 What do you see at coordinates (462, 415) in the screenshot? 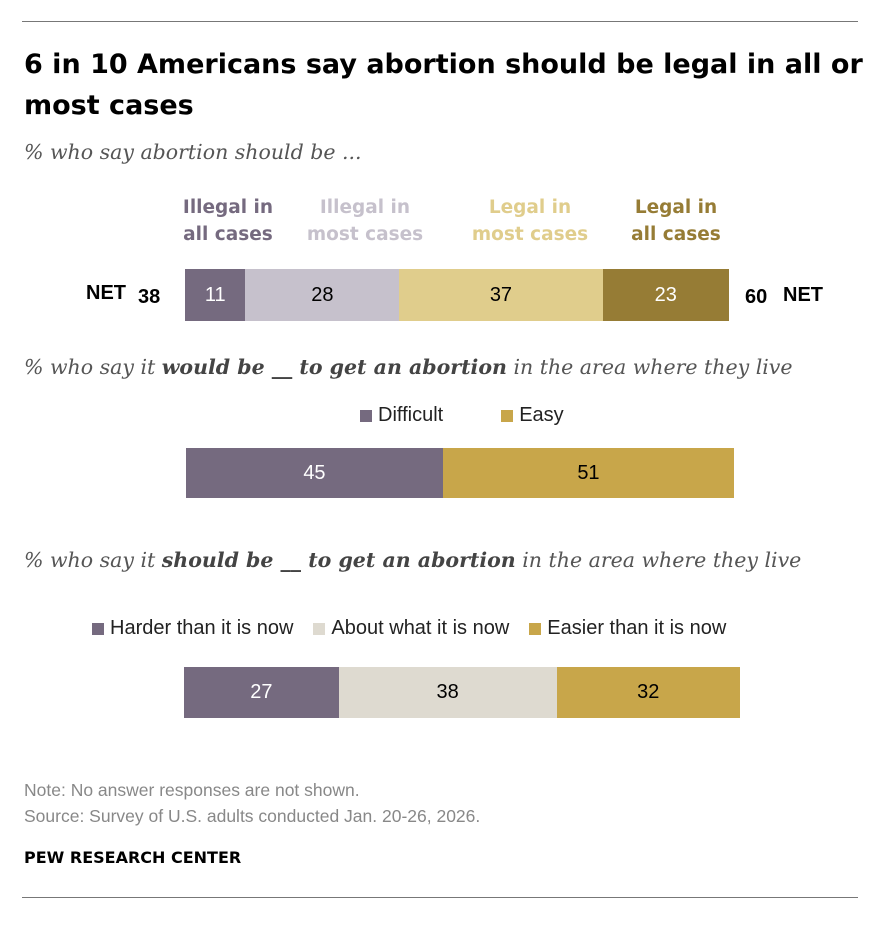
I see `legend-access: Difficult Easy` at bounding box center [462, 415].